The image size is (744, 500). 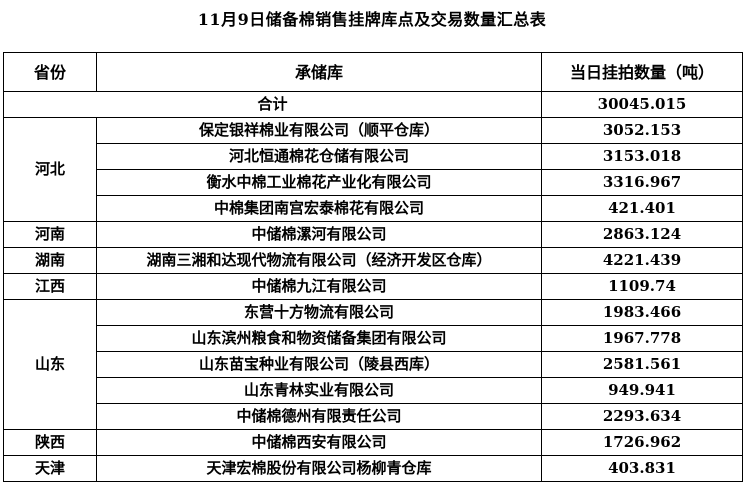 I want to click on table-row: 衡水中棉工业棉花产业化有限公司 3316.967, so click(x=373, y=182).